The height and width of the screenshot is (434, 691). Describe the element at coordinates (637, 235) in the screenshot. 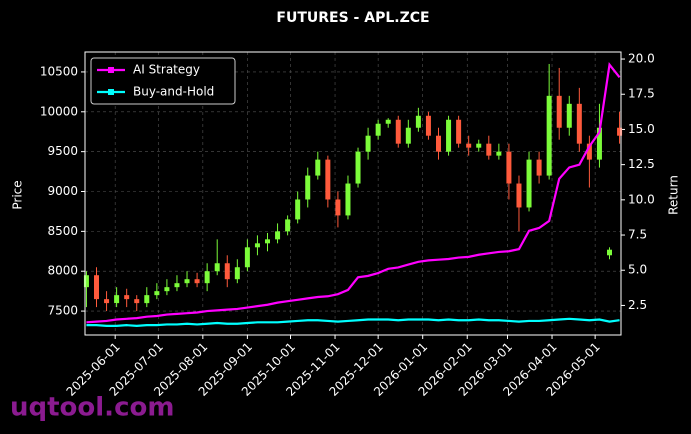

I see `y2-tick-label: 7.5` at that location.